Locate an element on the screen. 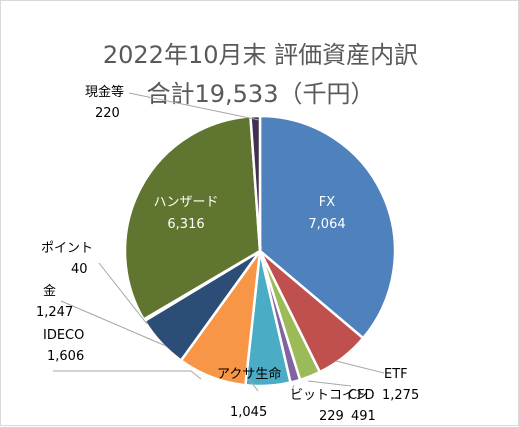 This screenshot has width=519, height=427. label-fx-name: FX is located at coordinates (327, 202).